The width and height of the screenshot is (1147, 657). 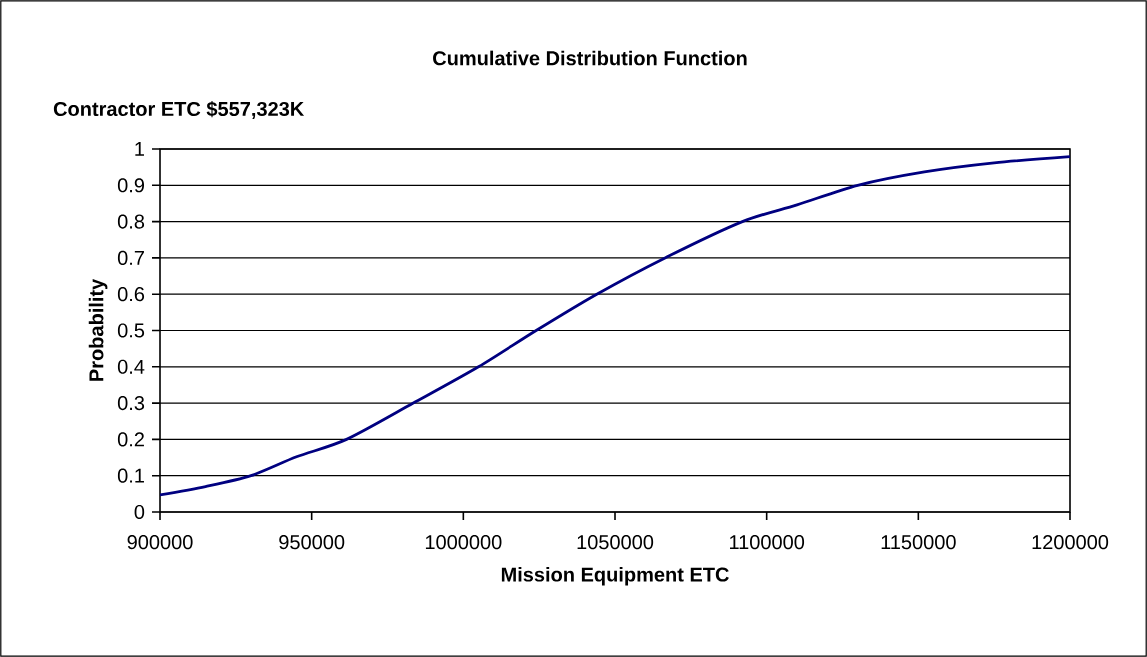 I want to click on y-tick-label: 0.1, so click(x=130, y=475).